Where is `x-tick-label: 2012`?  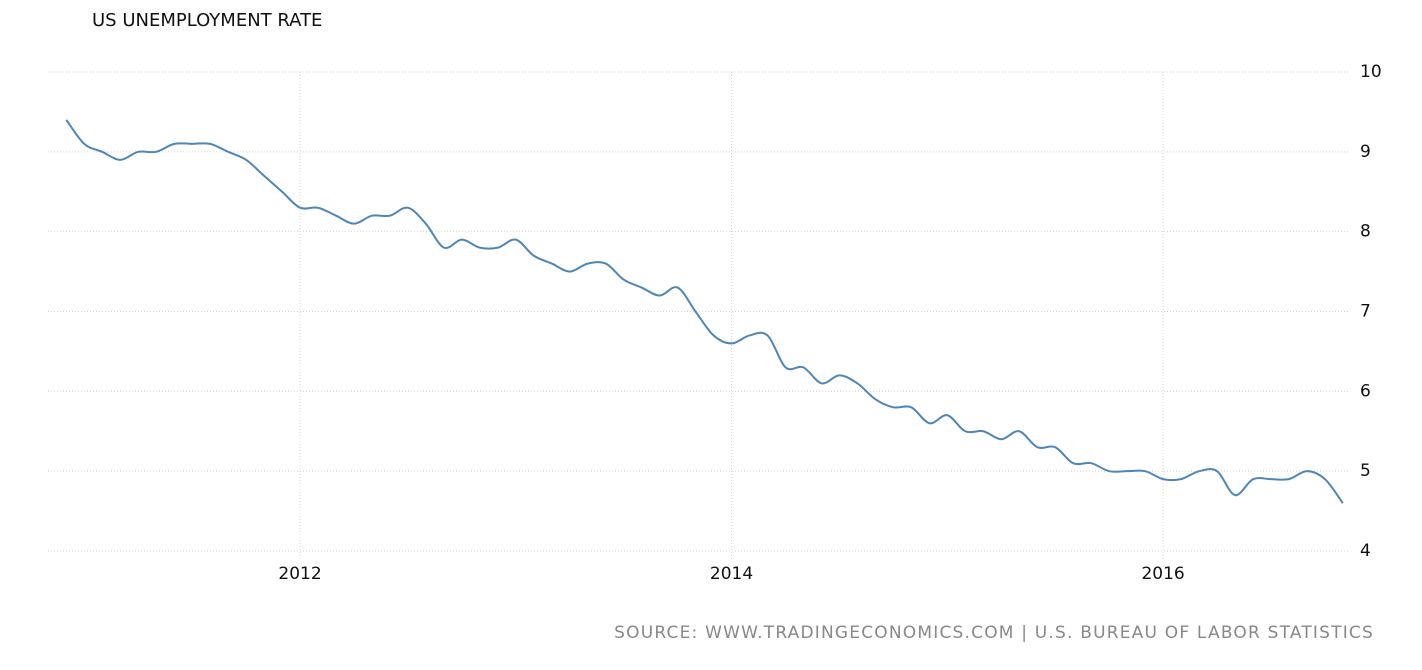
x-tick-label: 2012 is located at coordinates (299, 574).